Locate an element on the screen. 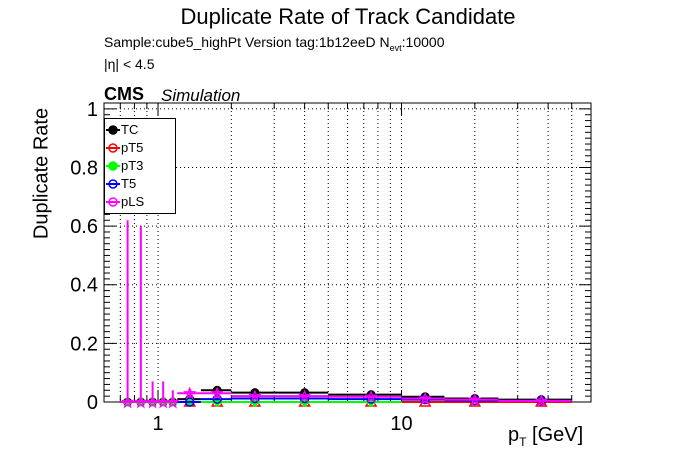 Image resolution: width=696 pixels, height=472 pixels. x-axis-label-main: p is located at coordinates (514, 435).